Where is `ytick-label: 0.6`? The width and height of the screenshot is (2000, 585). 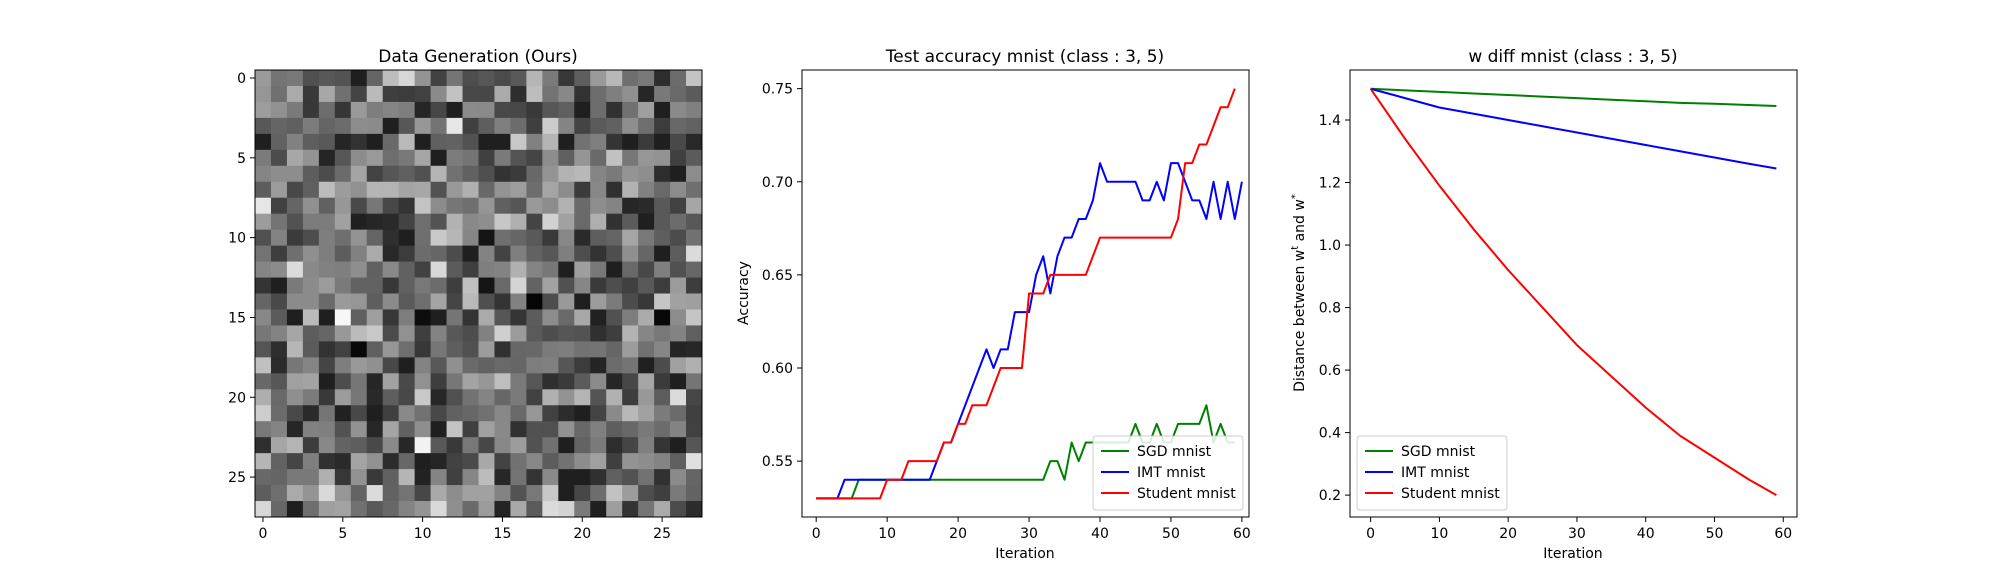 ytick-label: 0.6 is located at coordinates (1330, 371).